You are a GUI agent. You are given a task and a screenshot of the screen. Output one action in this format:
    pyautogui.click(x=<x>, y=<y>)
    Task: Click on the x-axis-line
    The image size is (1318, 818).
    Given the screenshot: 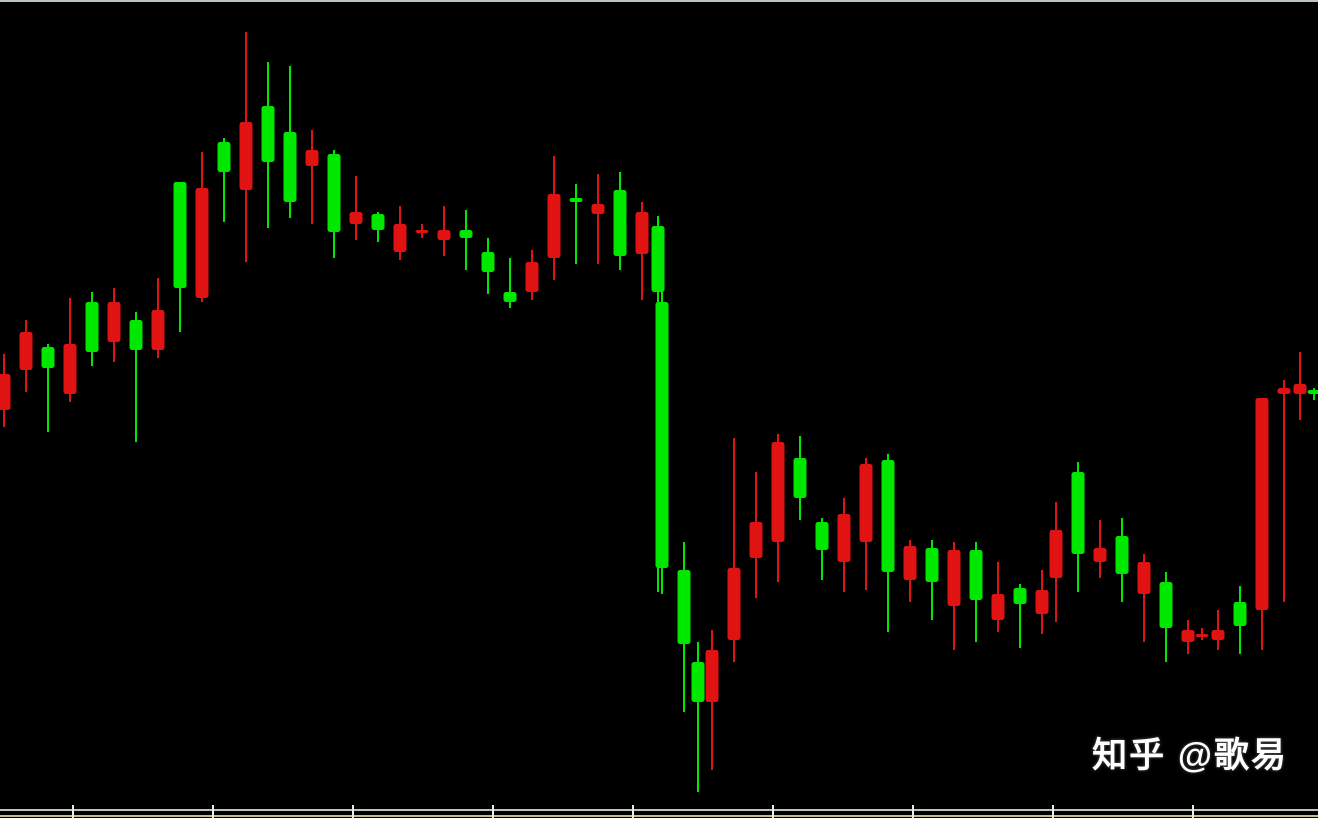 What is the action you would take?
    pyautogui.click(x=659, y=810)
    